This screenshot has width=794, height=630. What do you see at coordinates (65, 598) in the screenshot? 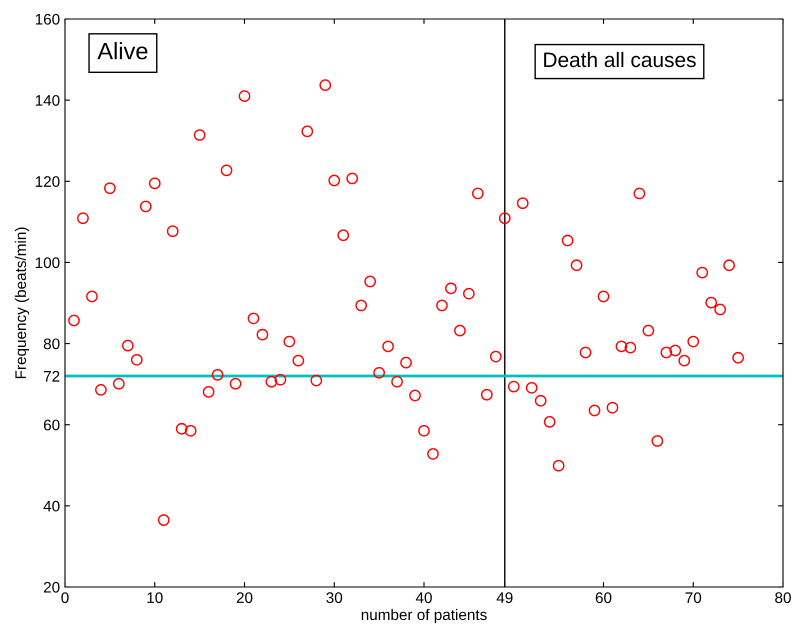
I see `x-tick-label: 0` at bounding box center [65, 598].